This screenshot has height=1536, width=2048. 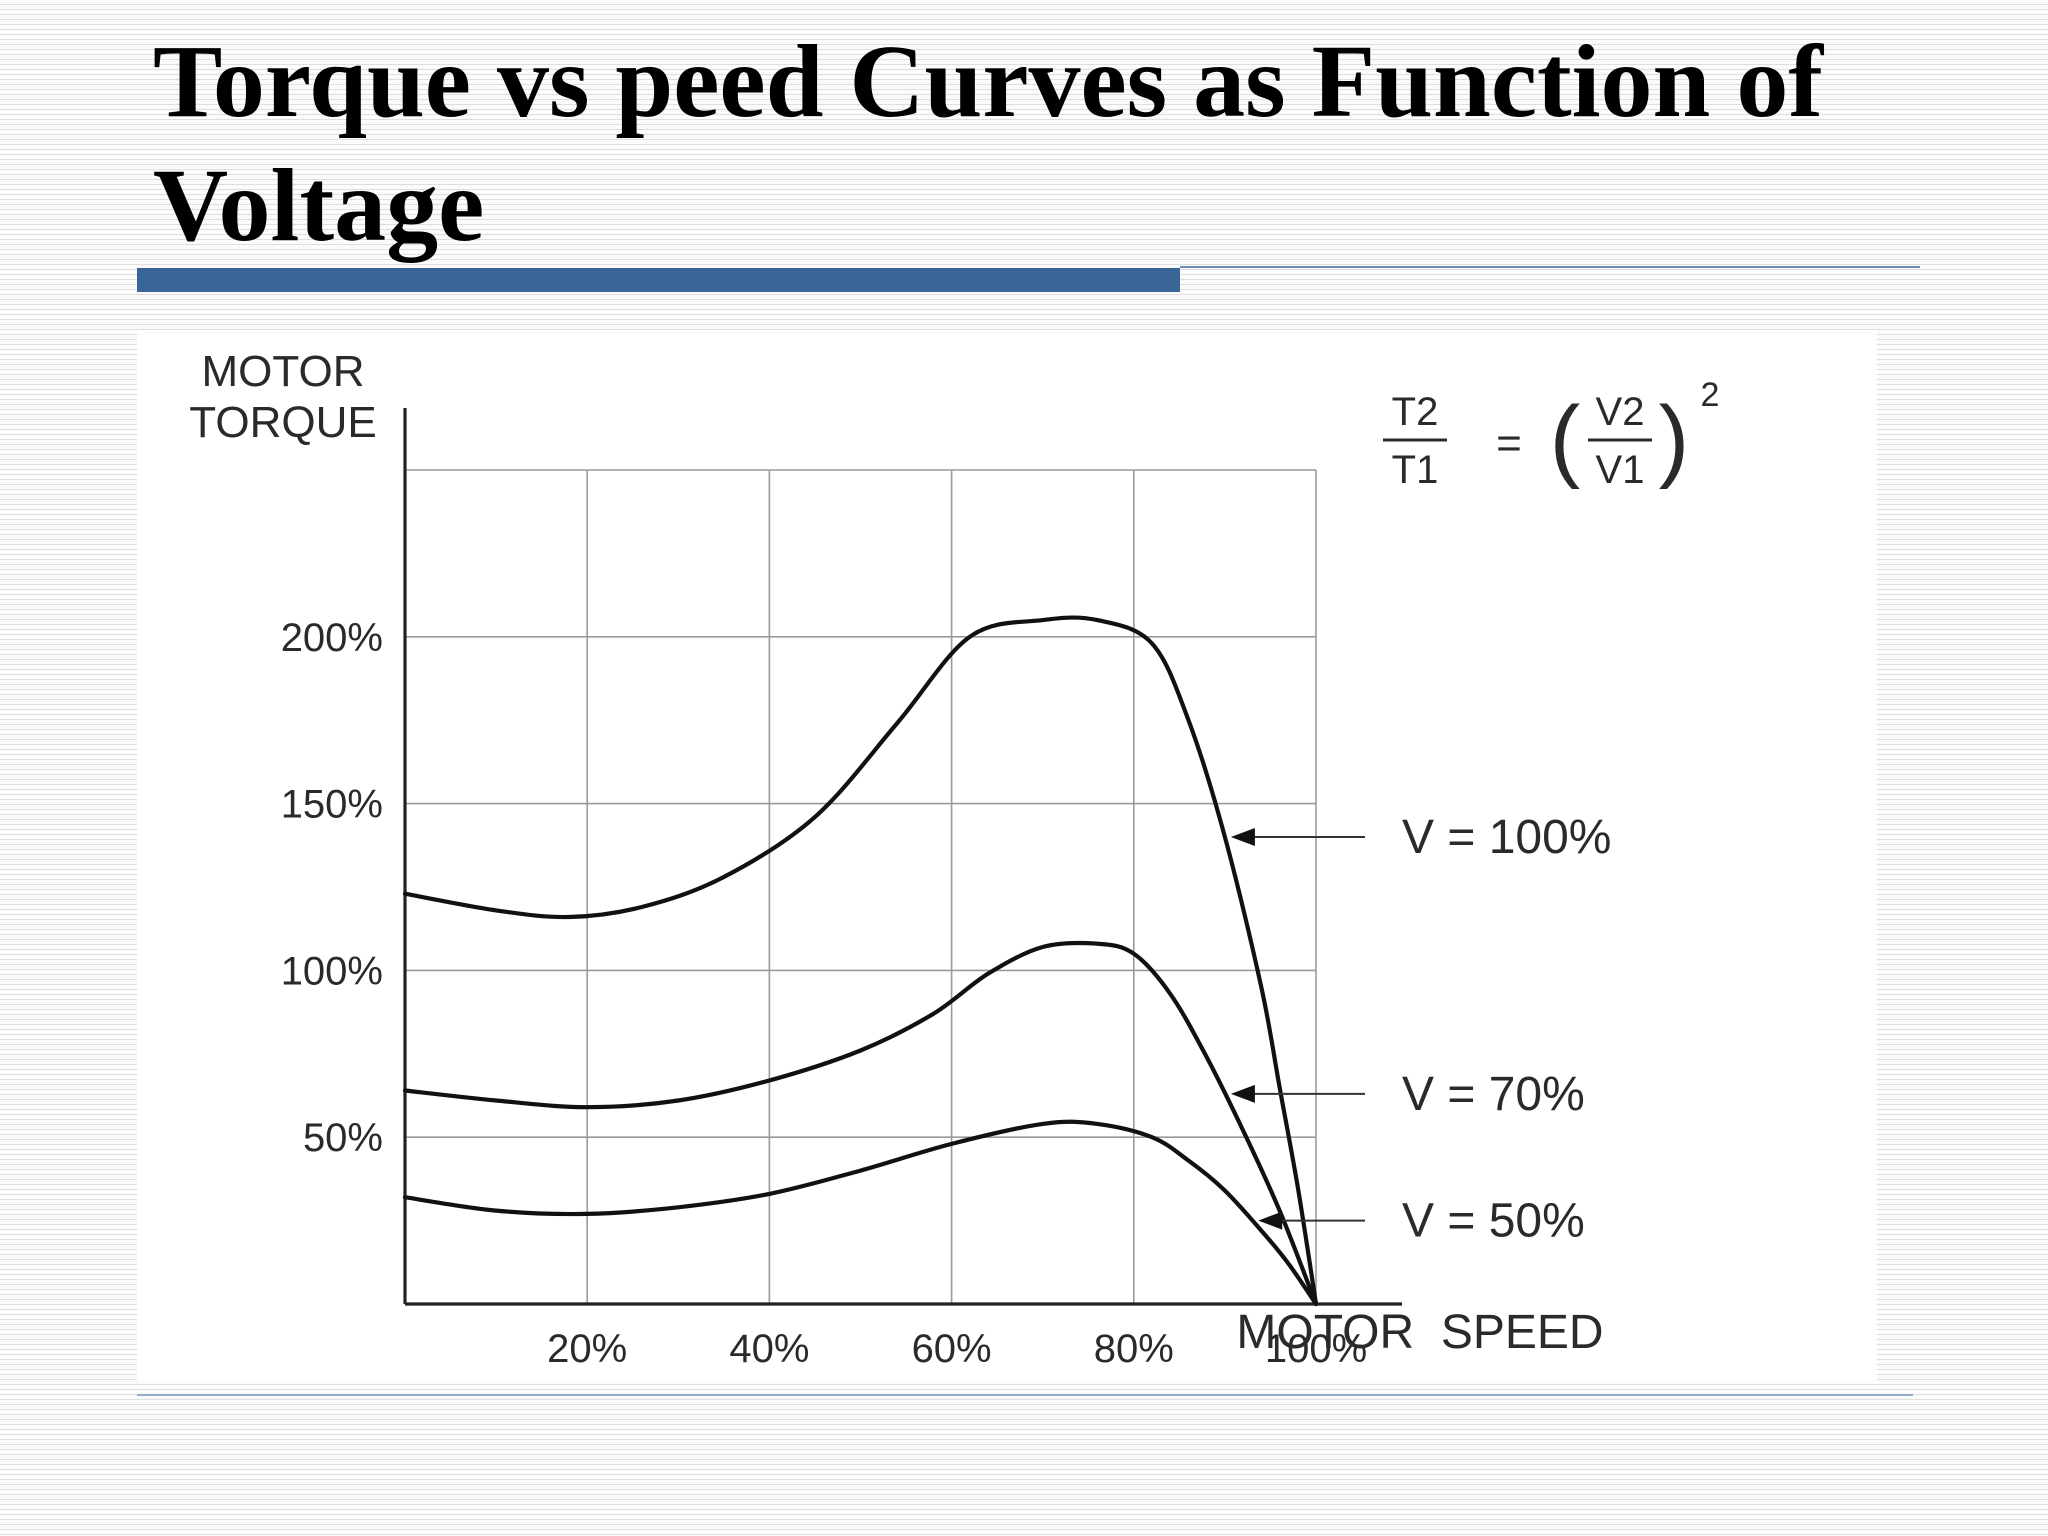 What do you see at coordinates (1493, 1221) in the screenshot?
I see `series-label-3: V = 50%` at bounding box center [1493, 1221].